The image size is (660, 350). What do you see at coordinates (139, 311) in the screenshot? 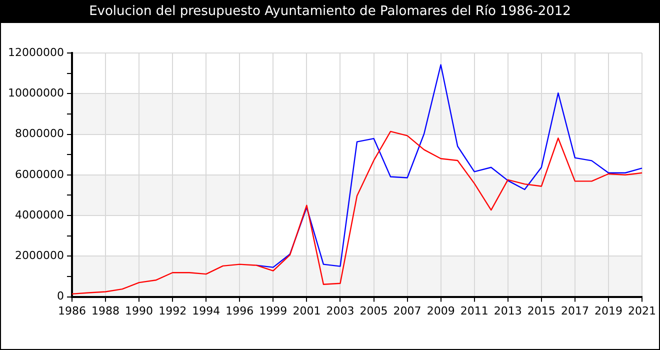
I see `x-tick-label: 1990` at bounding box center [139, 311].